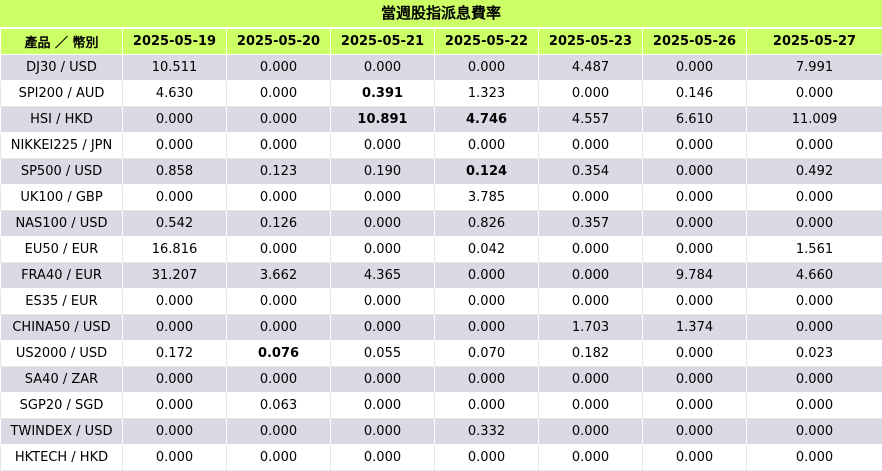  What do you see at coordinates (279, 172) in the screenshot?
I see `rate-cell: 0.123` at bounding box center [279, 172].